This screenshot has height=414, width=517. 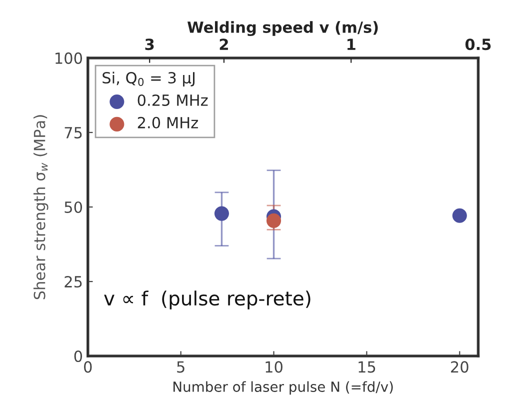 What do you see at coordinates (459, 367) in the screenshot?
I see `x-tick-label: 20` at bounding box center [459, 367].